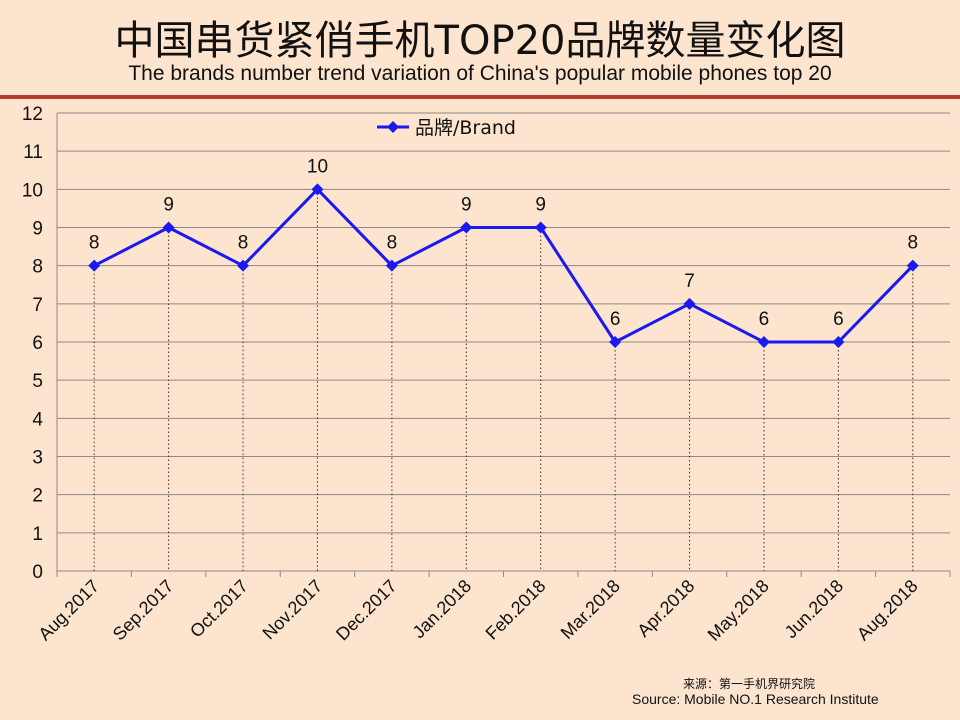 Image resolution: width=960 pixels, height=720 pixels. What do you see at coordinates (738, 610) in the screenshot?
I see `x-tick-label: May.2018` at bounding box center [738, 610].